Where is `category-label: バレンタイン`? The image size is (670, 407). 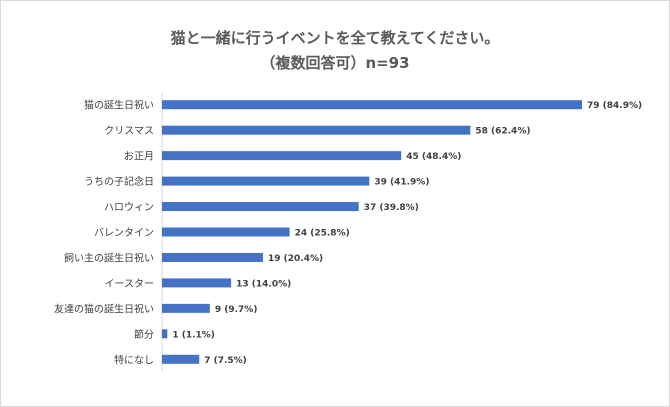 category-label: バレンタイン is located at coordinates (124, 233).